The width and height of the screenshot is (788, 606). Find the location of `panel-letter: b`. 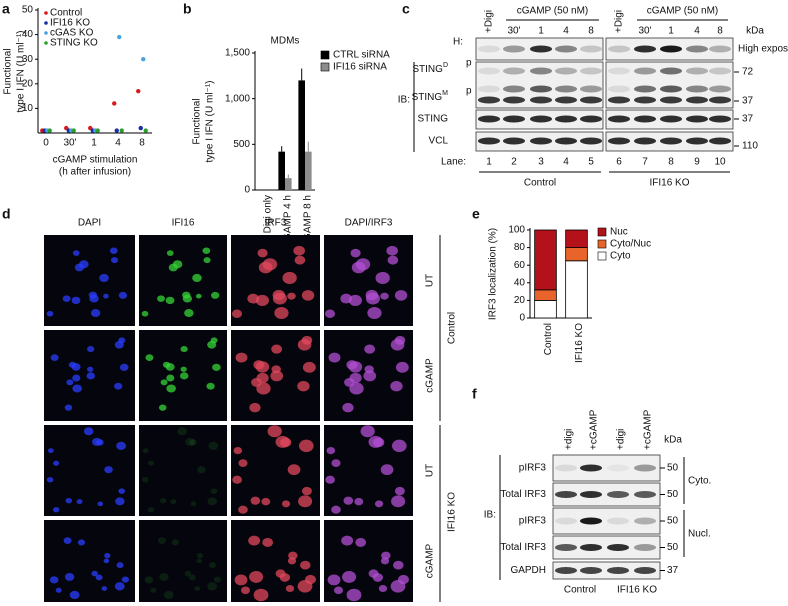

panel-letter: b is located at coordinates (187, 9).